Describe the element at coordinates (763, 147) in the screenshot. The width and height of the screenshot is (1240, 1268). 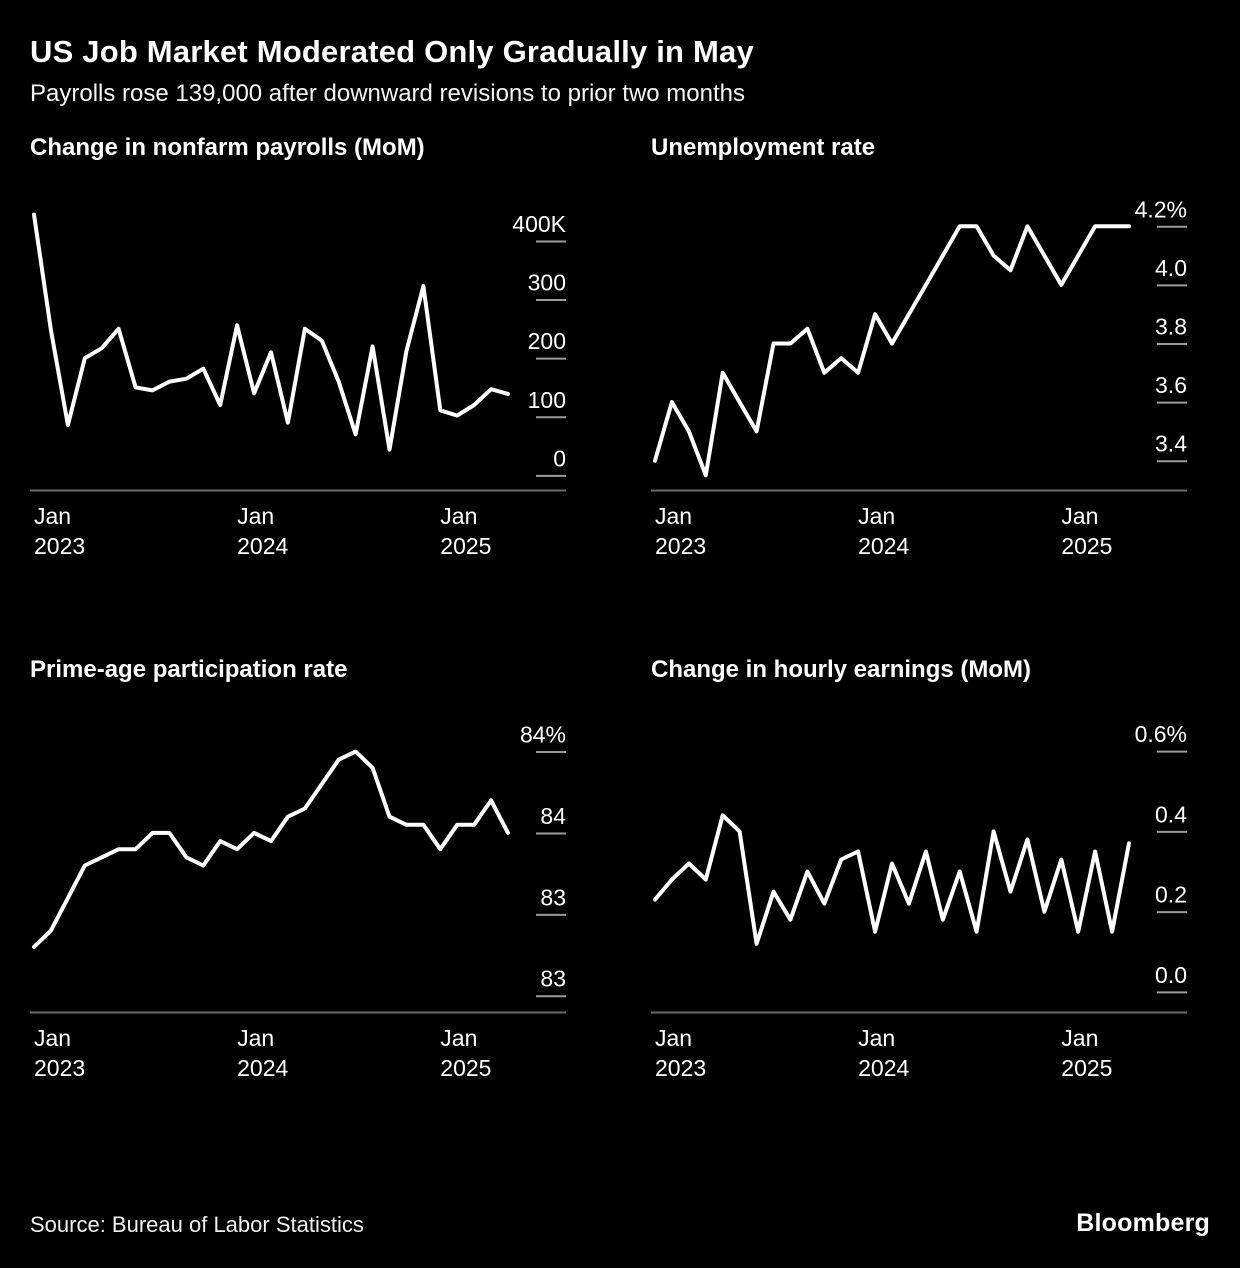
I see `chart-title: Unemployment rate` at that location.